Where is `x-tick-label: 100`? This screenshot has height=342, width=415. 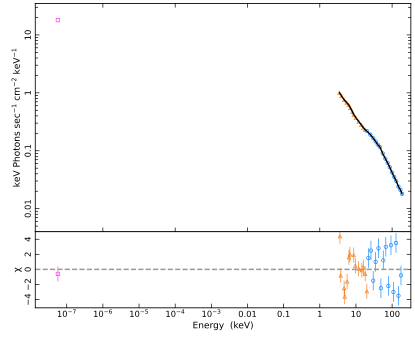
x-tick-label: 100 is located at coordinates (392, 314).